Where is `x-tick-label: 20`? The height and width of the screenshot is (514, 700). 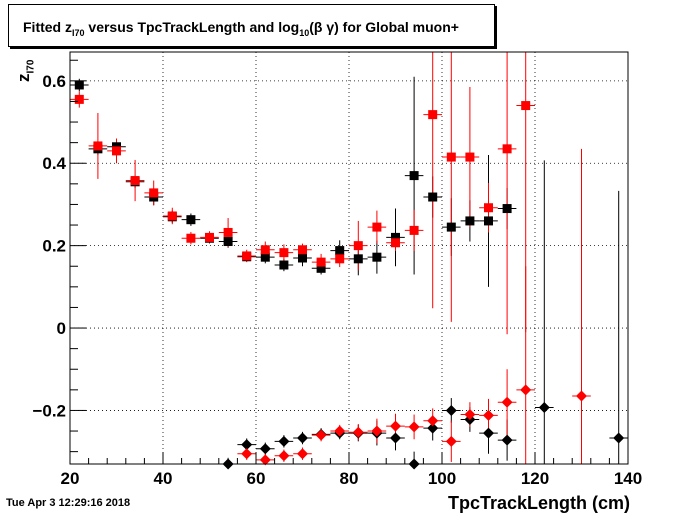
x-tick-label: 20 is located at coordinates (70, 478).